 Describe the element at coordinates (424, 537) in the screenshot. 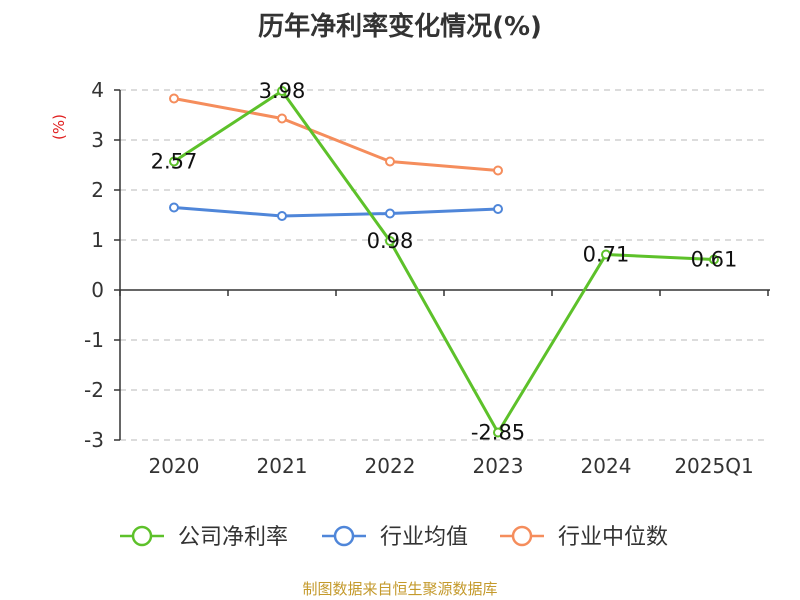

I see `legend-label: 行业均值` at that location.